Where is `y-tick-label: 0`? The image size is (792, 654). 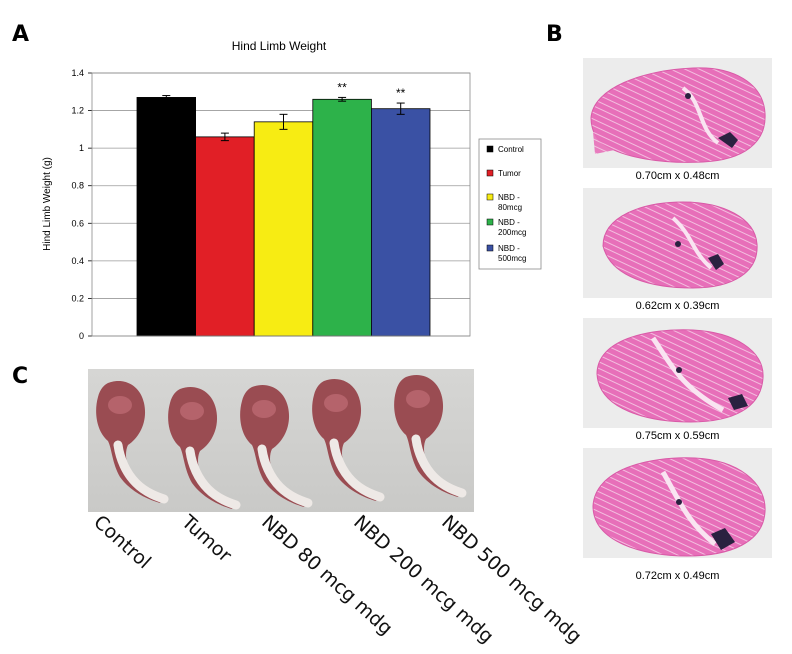 y-tick-label: 0 is located at coordinates (81, 336).